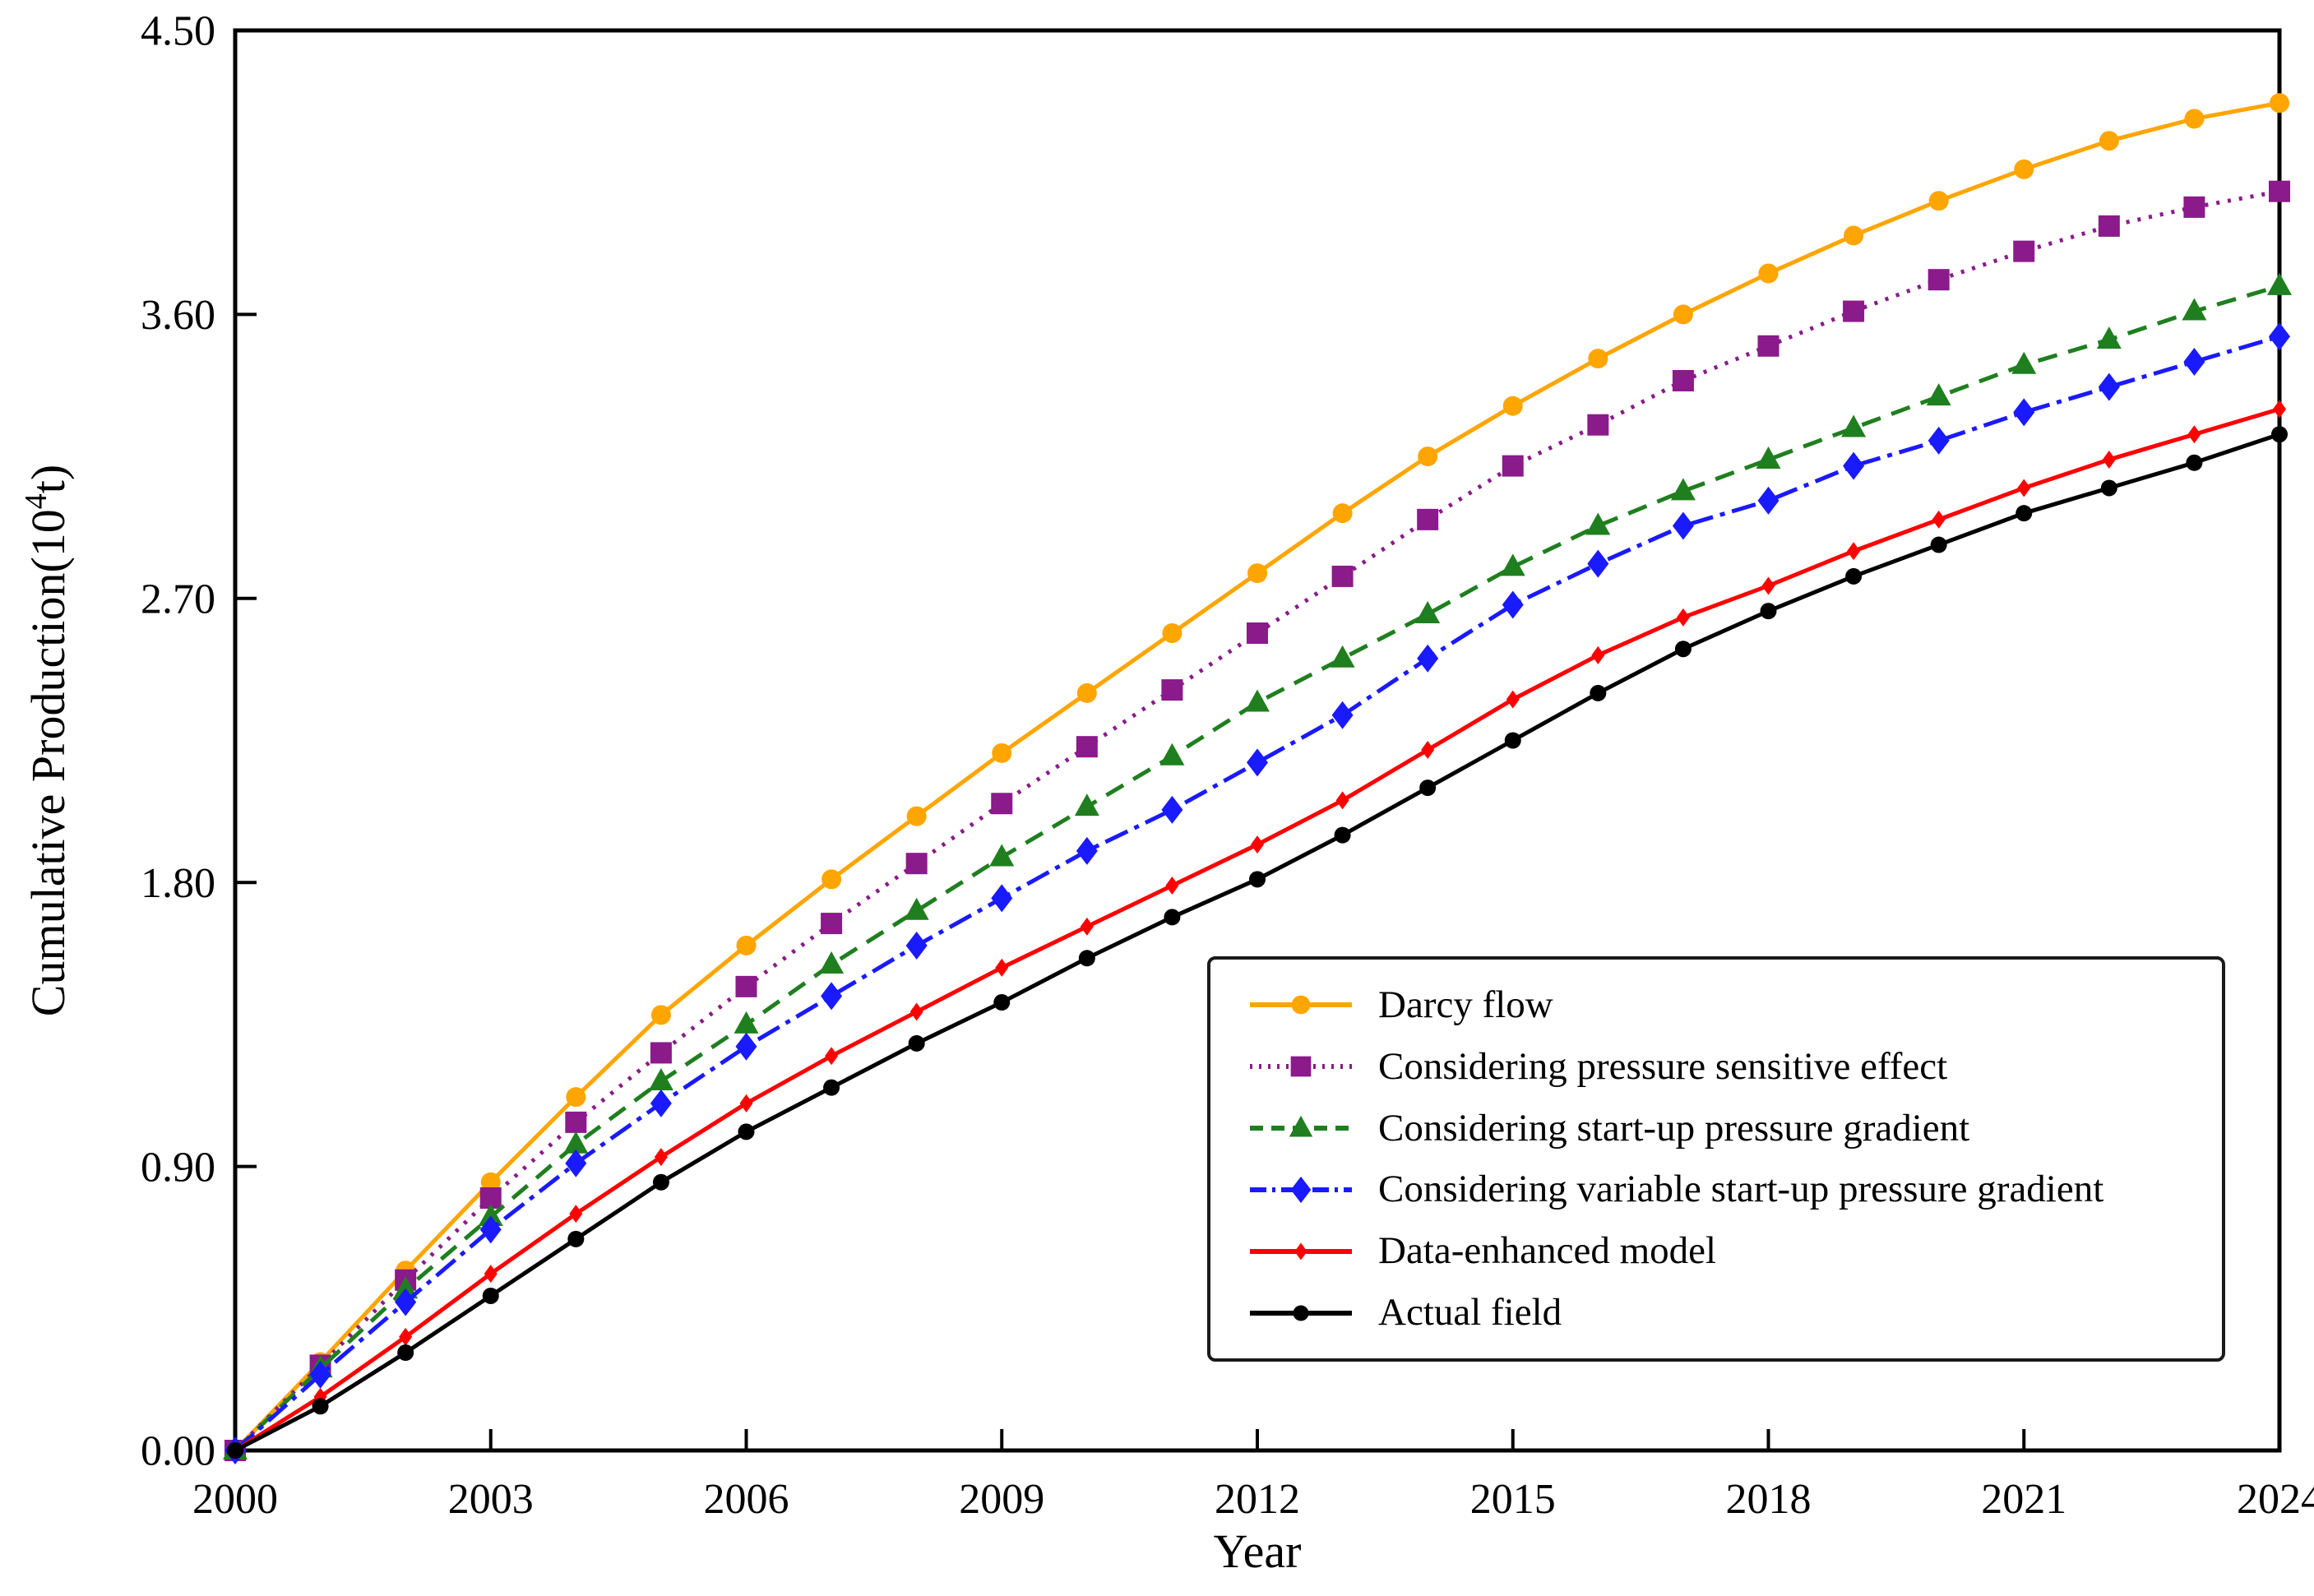 The image size is (2314, 1596). I want to click on x-tick-label: 2021, so click(2024, 1500).